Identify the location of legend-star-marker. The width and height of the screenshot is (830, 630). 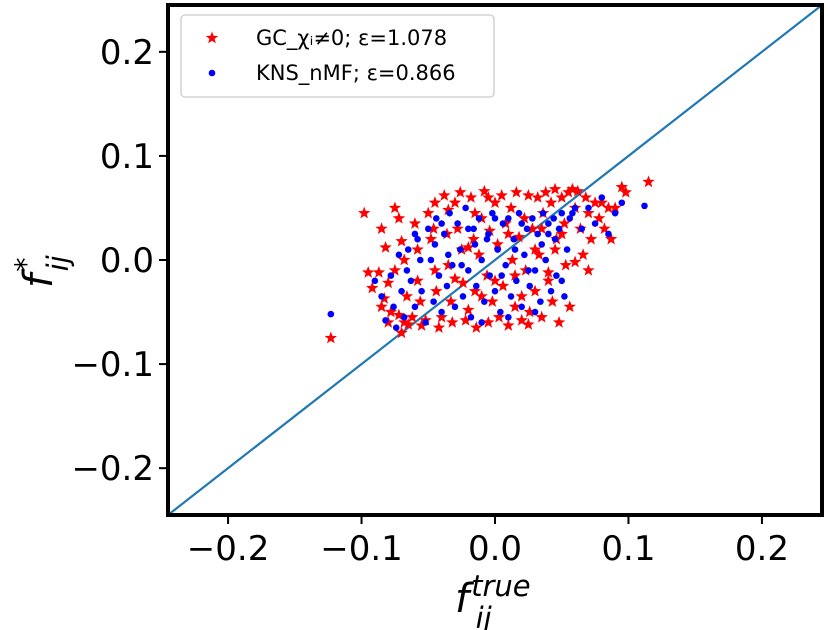
(212, 37).